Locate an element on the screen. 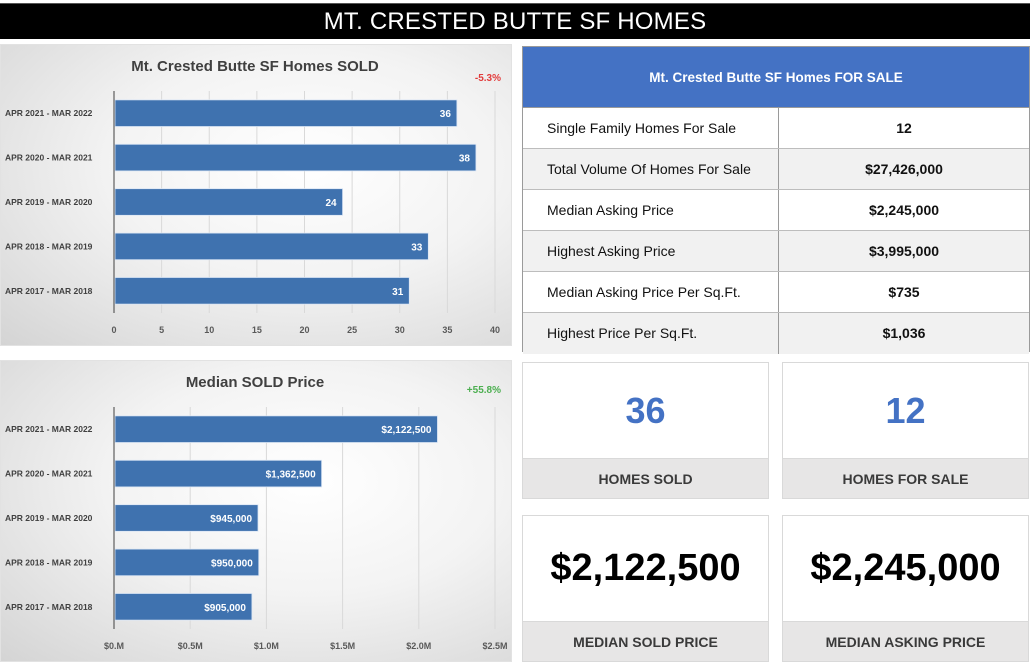 Image resolution: width=1030 pixels, height=668 pixels. data-label: 31 is located at coordinates (398, 292).